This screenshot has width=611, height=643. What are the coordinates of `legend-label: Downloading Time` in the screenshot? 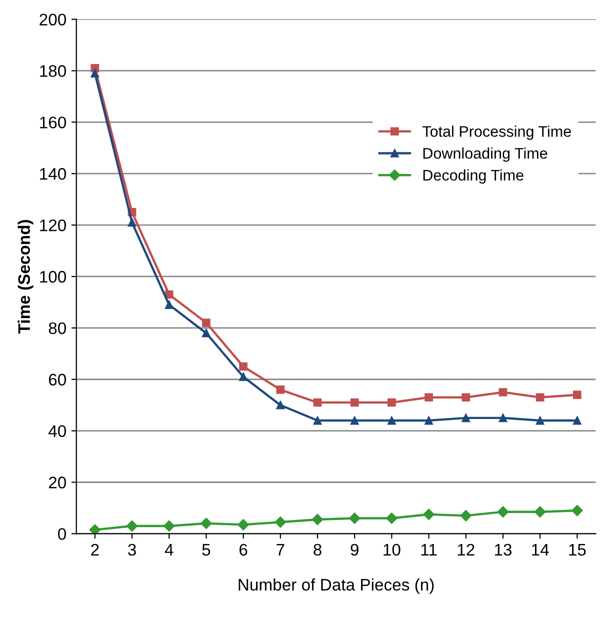 It's located at (485, 155).